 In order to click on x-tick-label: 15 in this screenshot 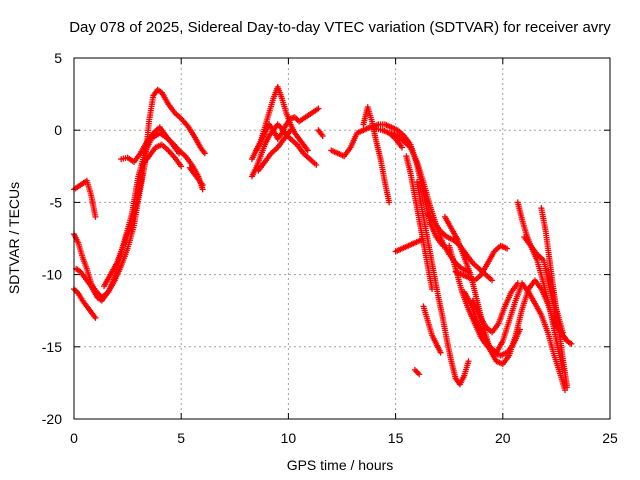, I will do `click(396, 438)`.